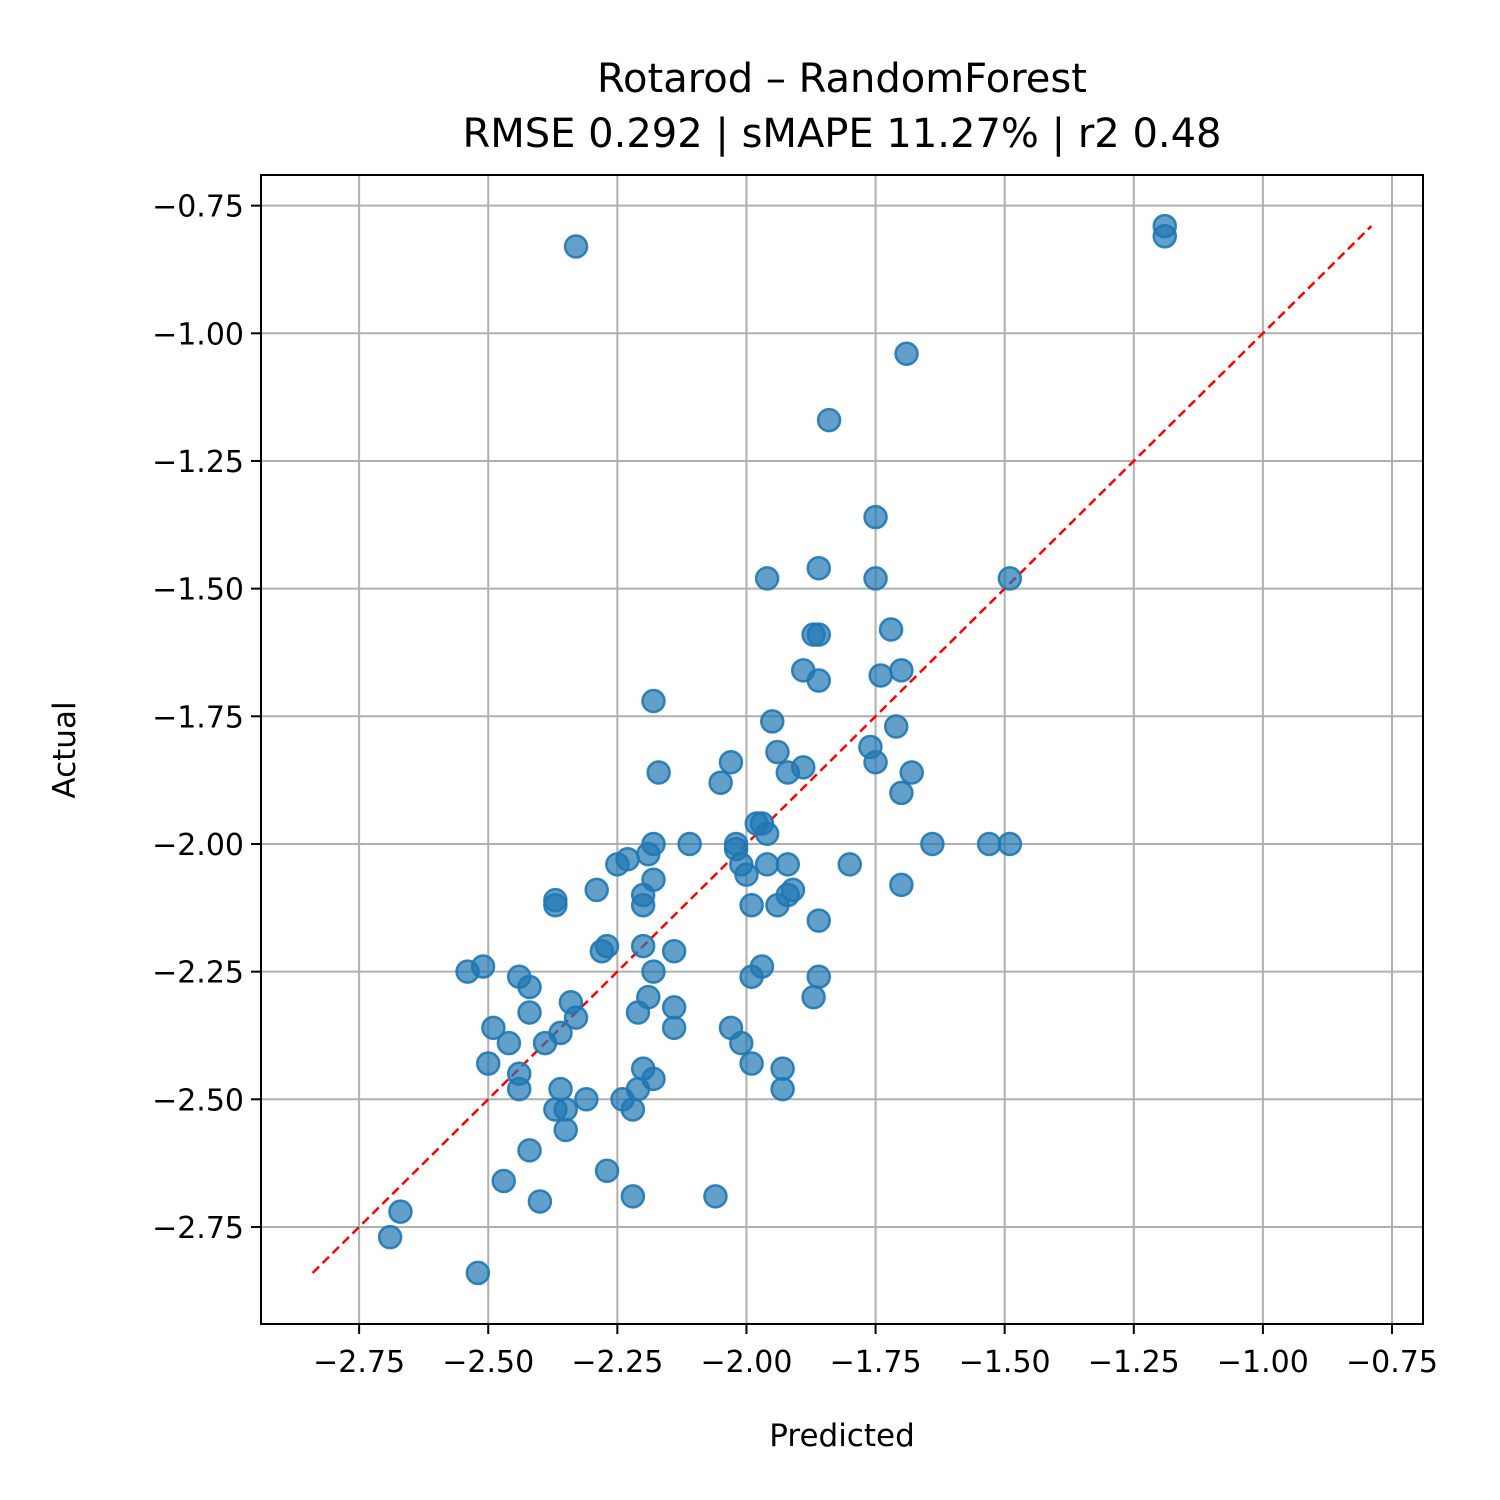  Describe the element at coordinates (198, 1100) in the screenshot. I see `y-tick-label: −2.50` at that location.